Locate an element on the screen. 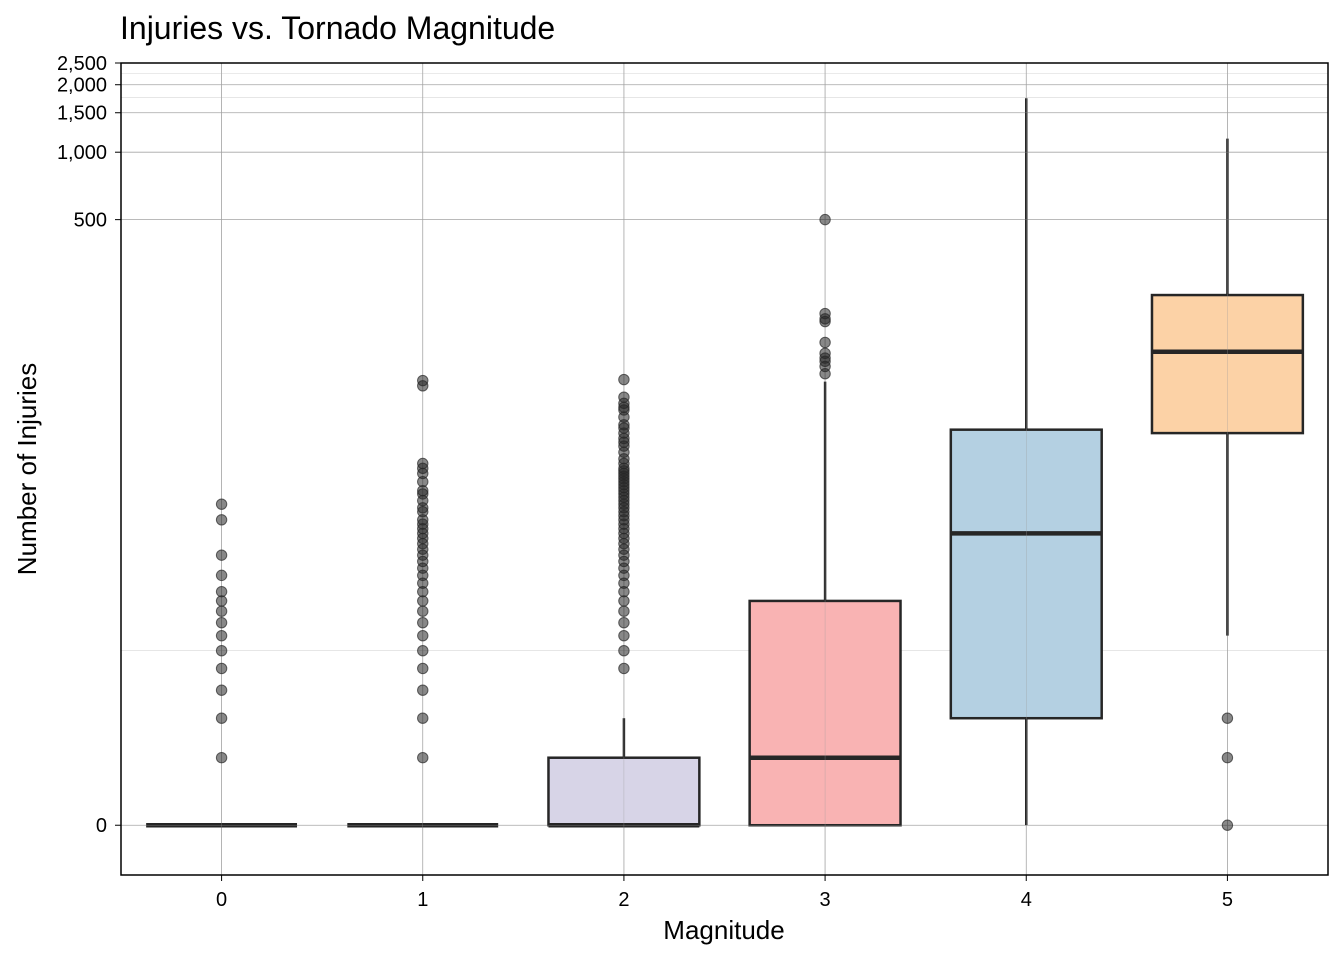 The height and width of the screenshot is (960, 1344). x-tick-label: 0 is located at coordinates (221, 900).